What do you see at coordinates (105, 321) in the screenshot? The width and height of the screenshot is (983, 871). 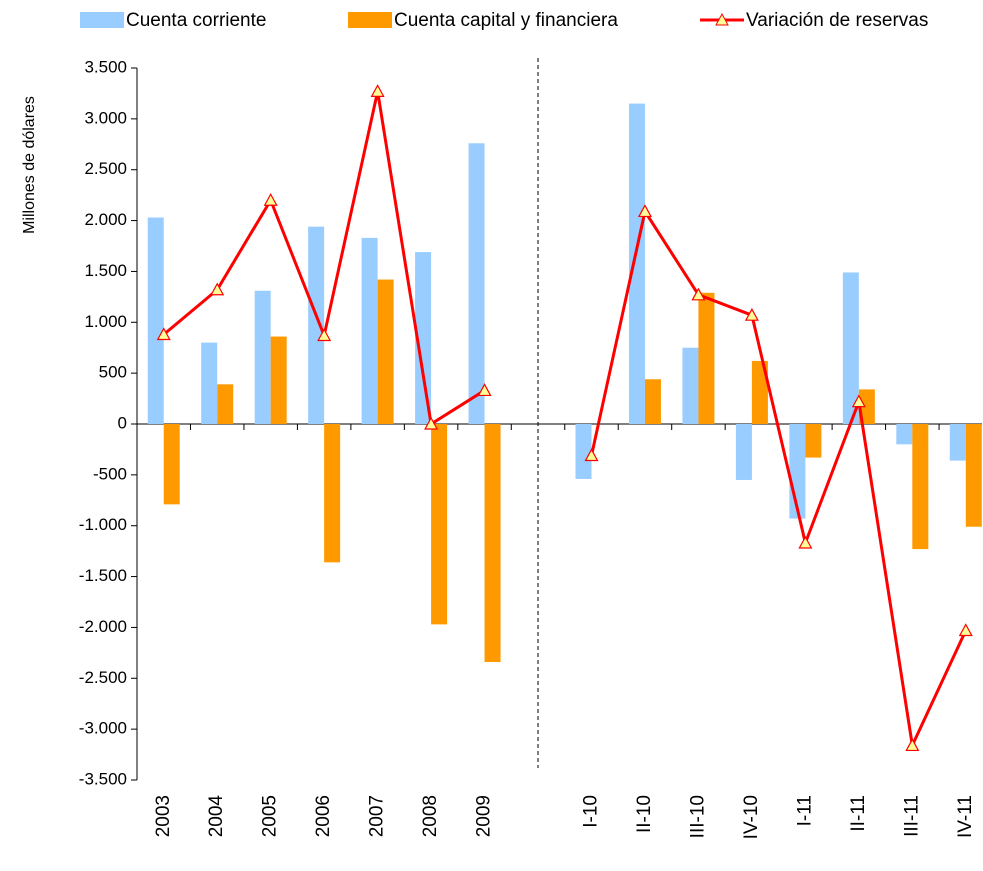 I see `y-tick-label: 1.000` at bounding box center [105, 321].